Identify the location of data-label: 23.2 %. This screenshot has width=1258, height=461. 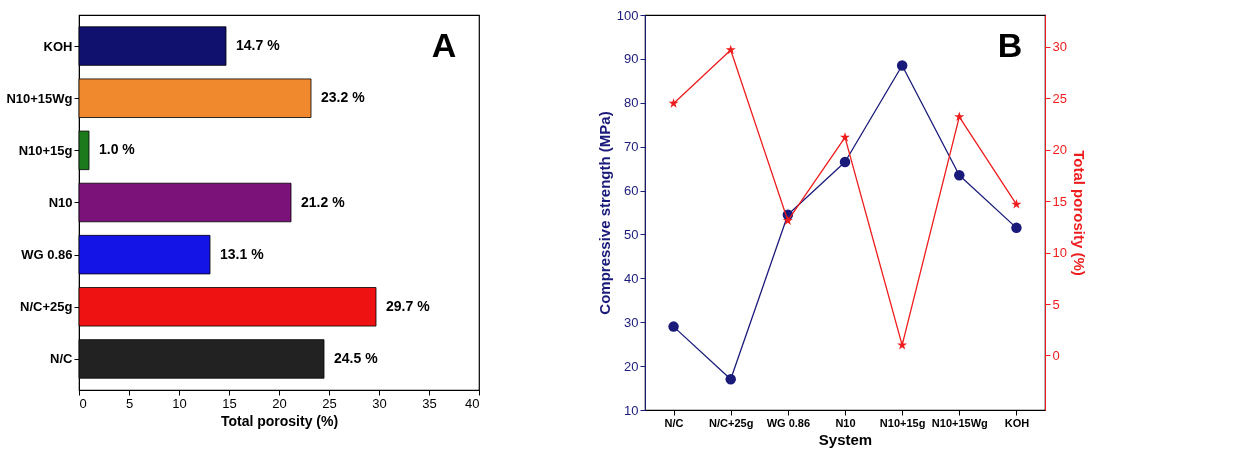
(343, 97).